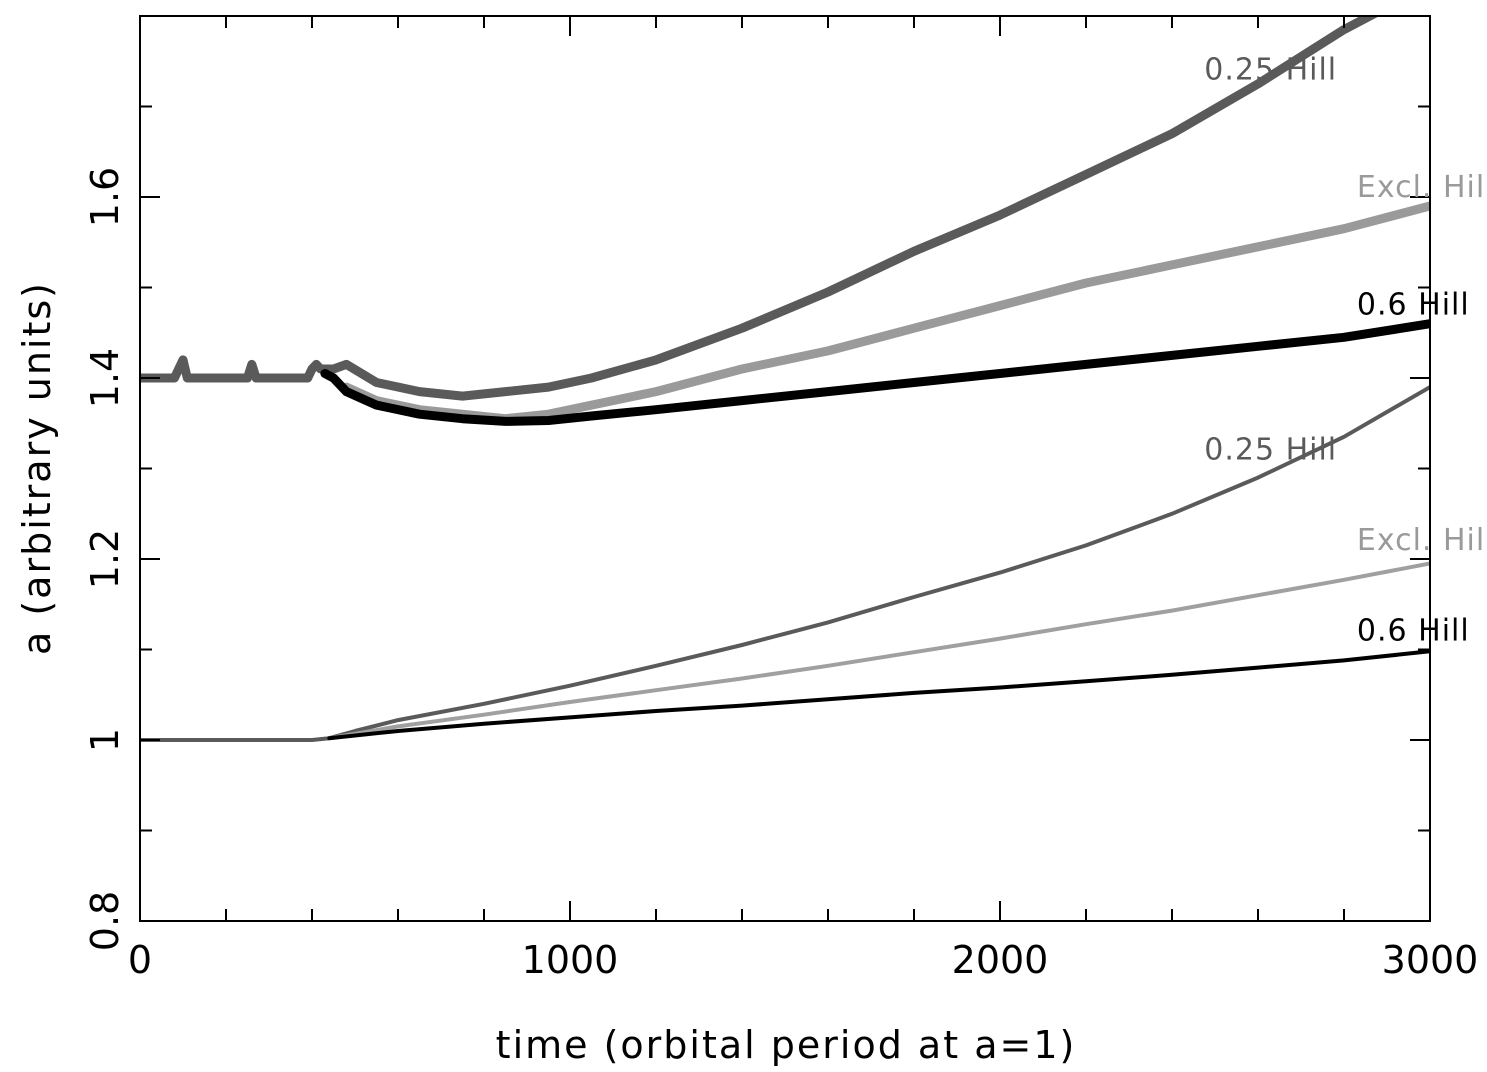 This screenshot has height=1072, width=1487. I want to click on x-tick-label: 0, so click(140, 960).